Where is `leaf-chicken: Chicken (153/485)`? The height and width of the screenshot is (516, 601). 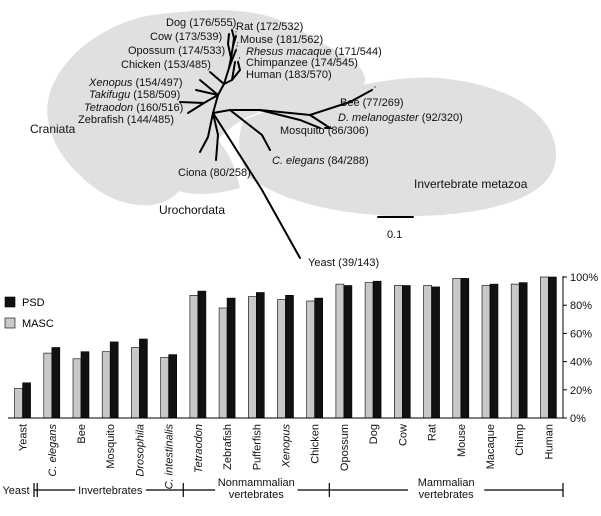
leaf-chicken: Chicken (153/485) is located at coordinates (166, 65).